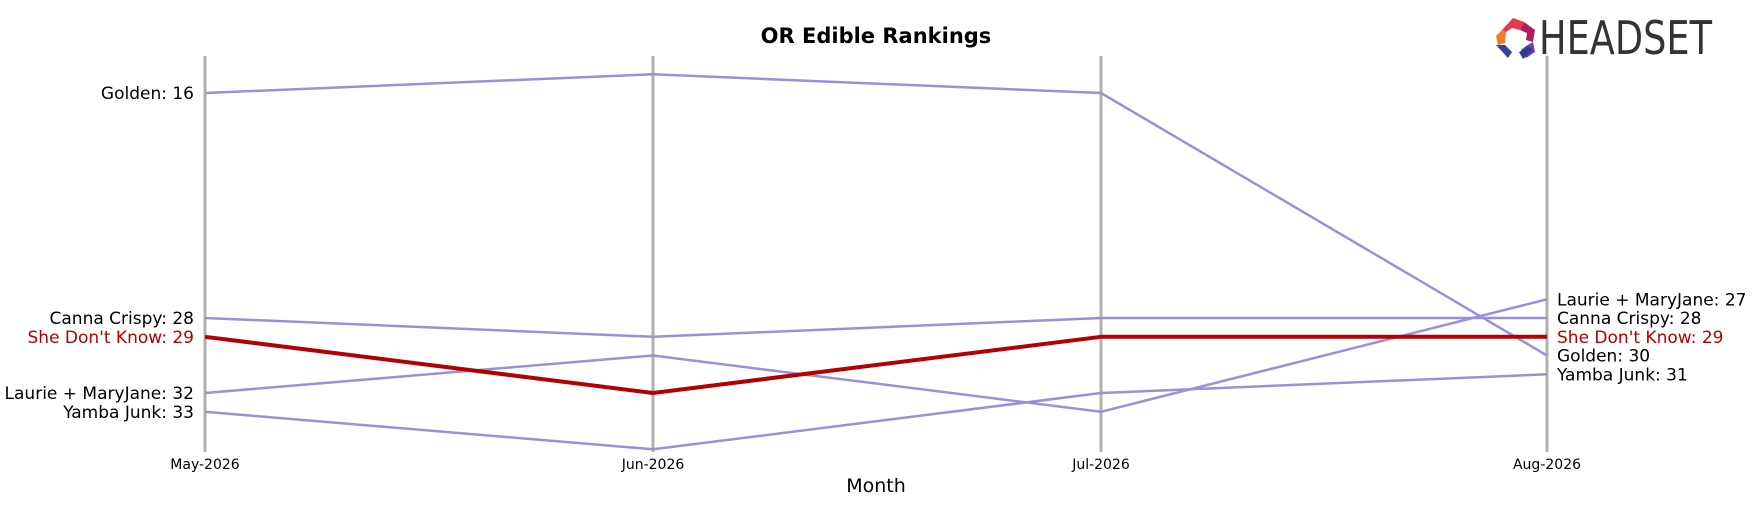  I want to click on end-label: Golden: 30, so click(1603, 357).